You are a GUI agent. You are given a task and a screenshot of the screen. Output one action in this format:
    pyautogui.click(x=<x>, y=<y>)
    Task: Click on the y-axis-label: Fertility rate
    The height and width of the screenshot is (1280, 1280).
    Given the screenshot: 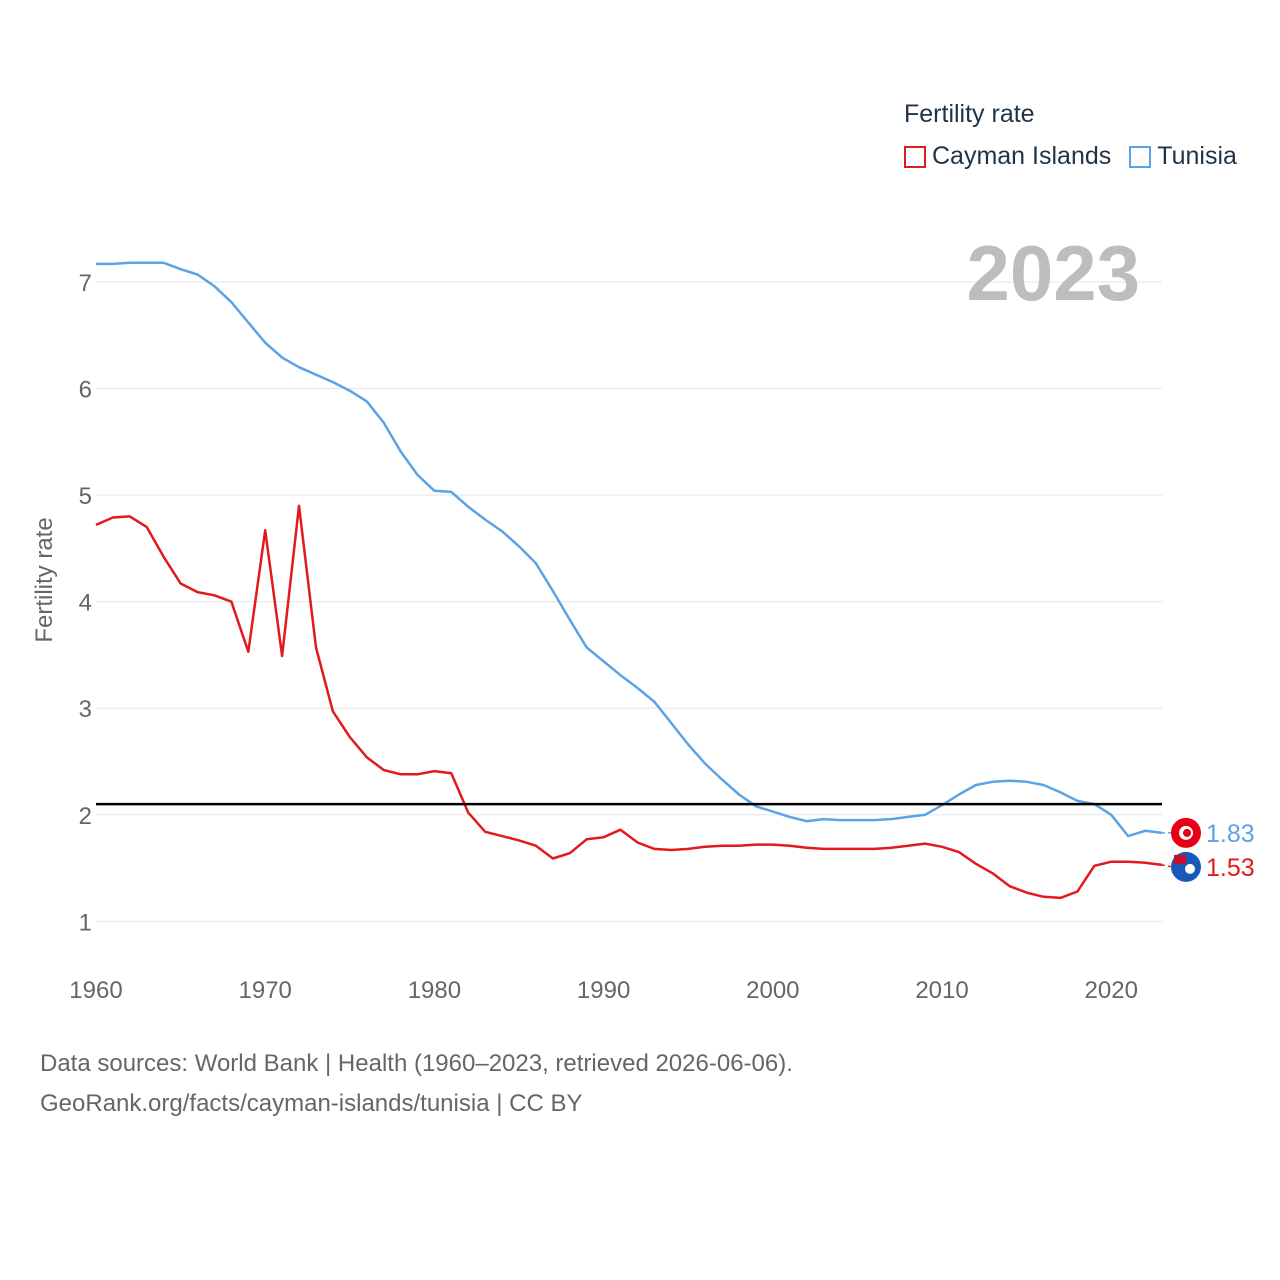 What is the action you would take?
    pyautogui.click(x=44, y=579)
    